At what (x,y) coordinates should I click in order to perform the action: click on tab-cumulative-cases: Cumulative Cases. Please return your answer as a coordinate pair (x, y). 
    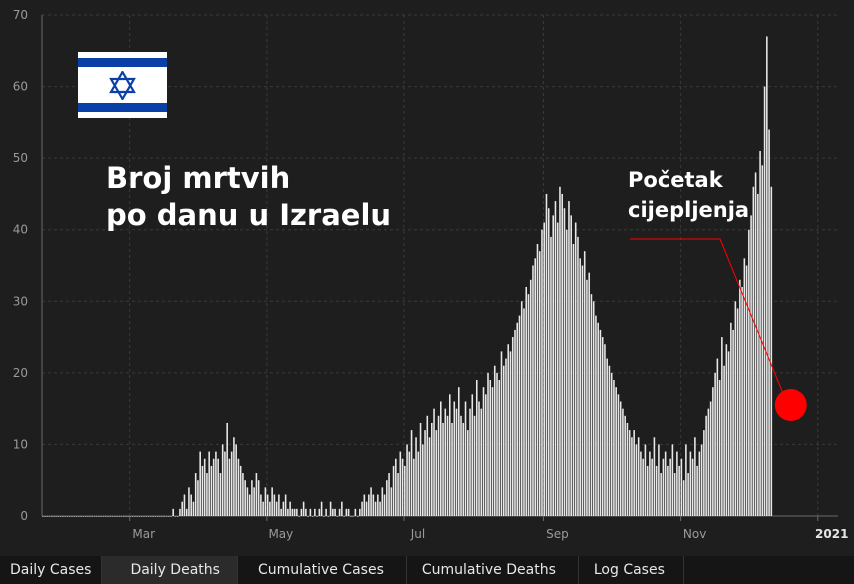
    Looking at the image, I should click on (322, 570).